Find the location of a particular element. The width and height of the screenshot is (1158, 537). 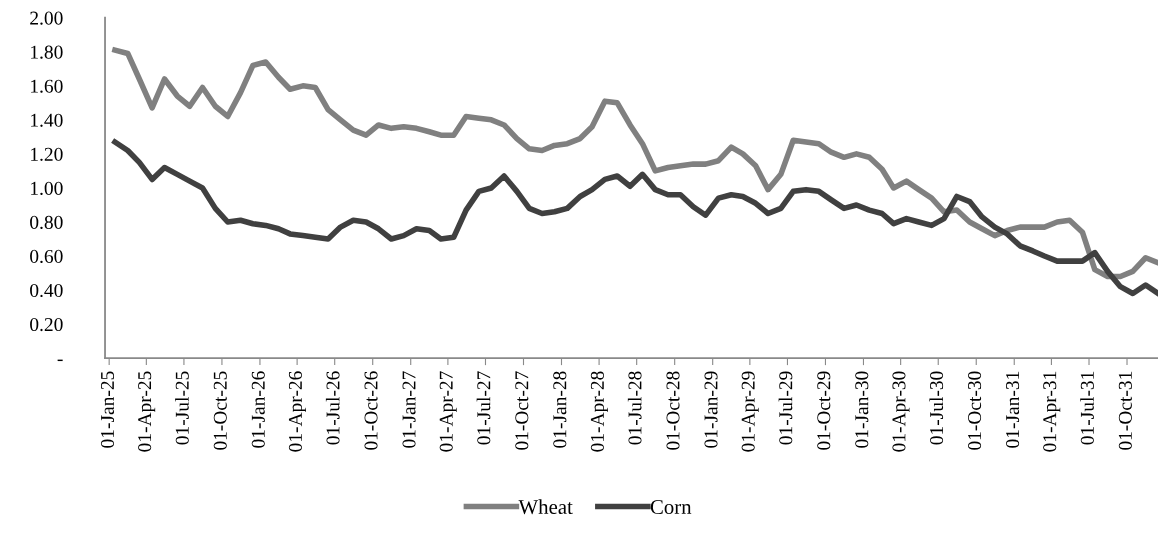

x-tick-label: 01-Apr-27 is located at coordinates (448, 411).